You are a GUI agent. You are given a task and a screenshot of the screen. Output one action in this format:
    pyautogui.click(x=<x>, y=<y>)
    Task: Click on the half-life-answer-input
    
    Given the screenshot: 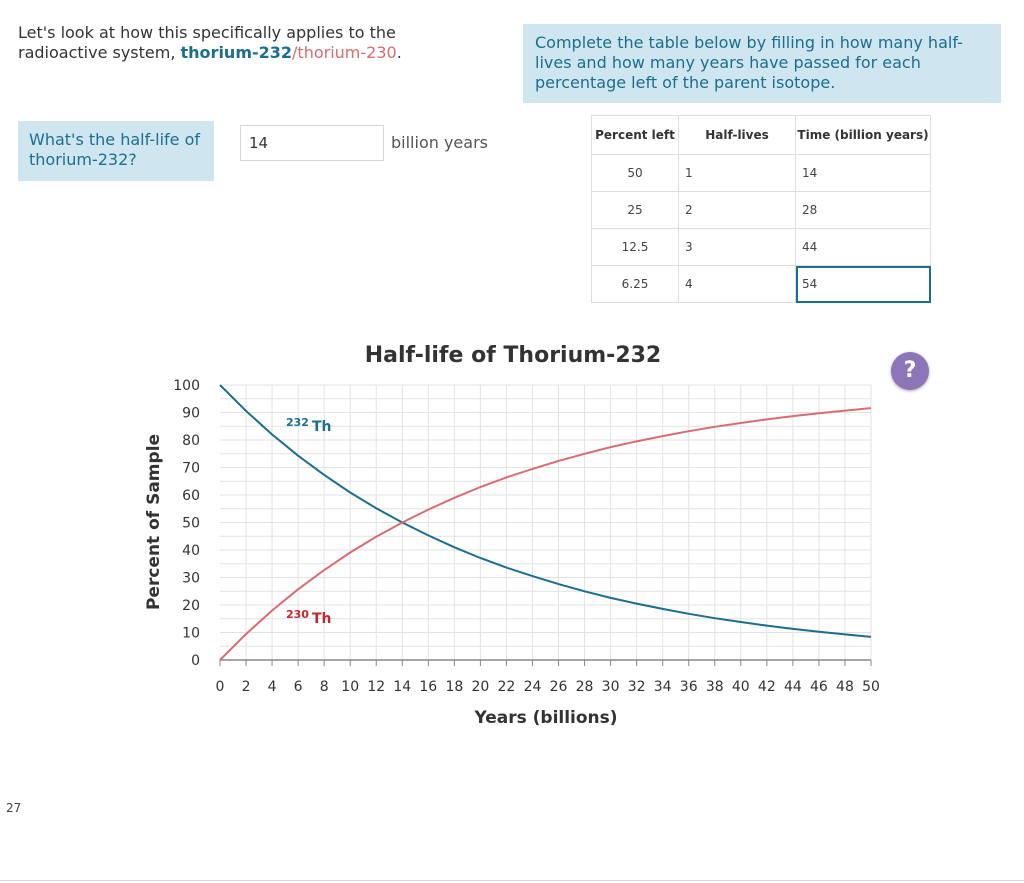 What is the action you would take?
    pyautogui.click(x=312, y=143)
    